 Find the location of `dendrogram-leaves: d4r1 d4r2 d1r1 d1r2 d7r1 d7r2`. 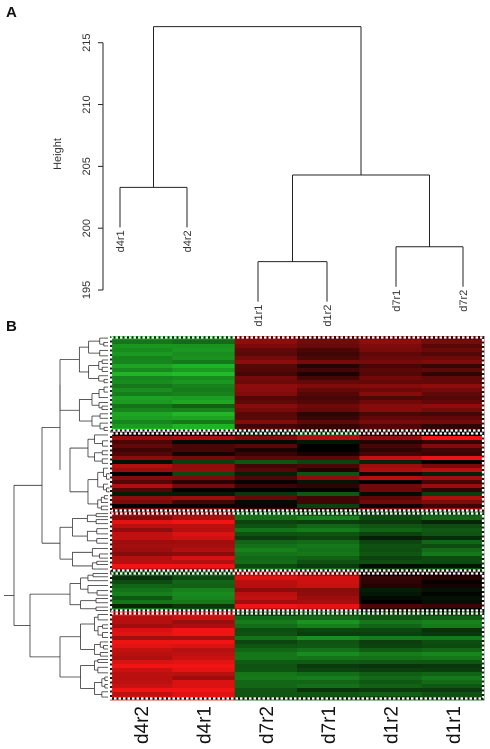

dendrogram-leaves: d4r1 d4r2 d1r1 d1r2 d7r1 d7r2 is located at coordinates (292, 278).